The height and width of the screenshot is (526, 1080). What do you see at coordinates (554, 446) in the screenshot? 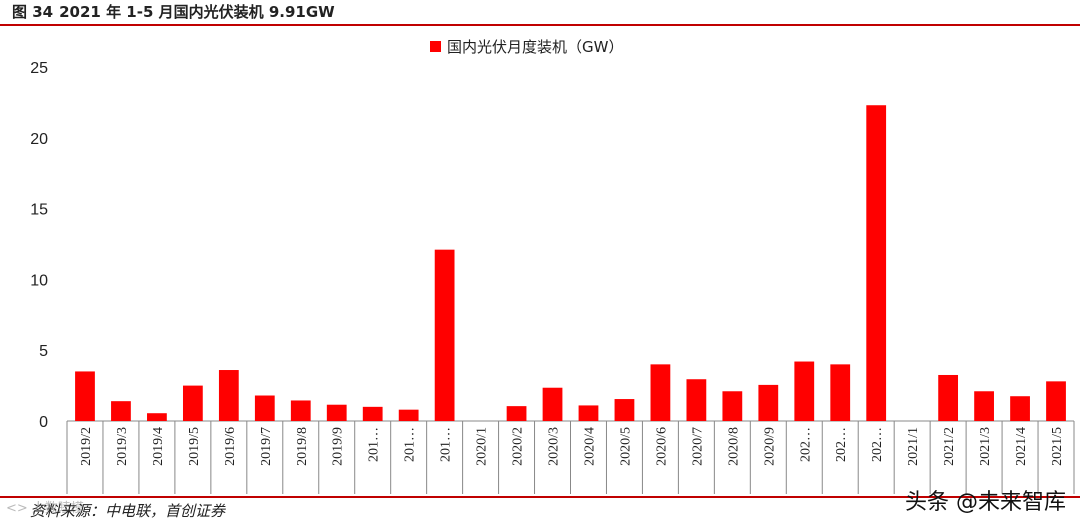
I see `x-tick-label: 2020/3` at bounding box center [554, 446].